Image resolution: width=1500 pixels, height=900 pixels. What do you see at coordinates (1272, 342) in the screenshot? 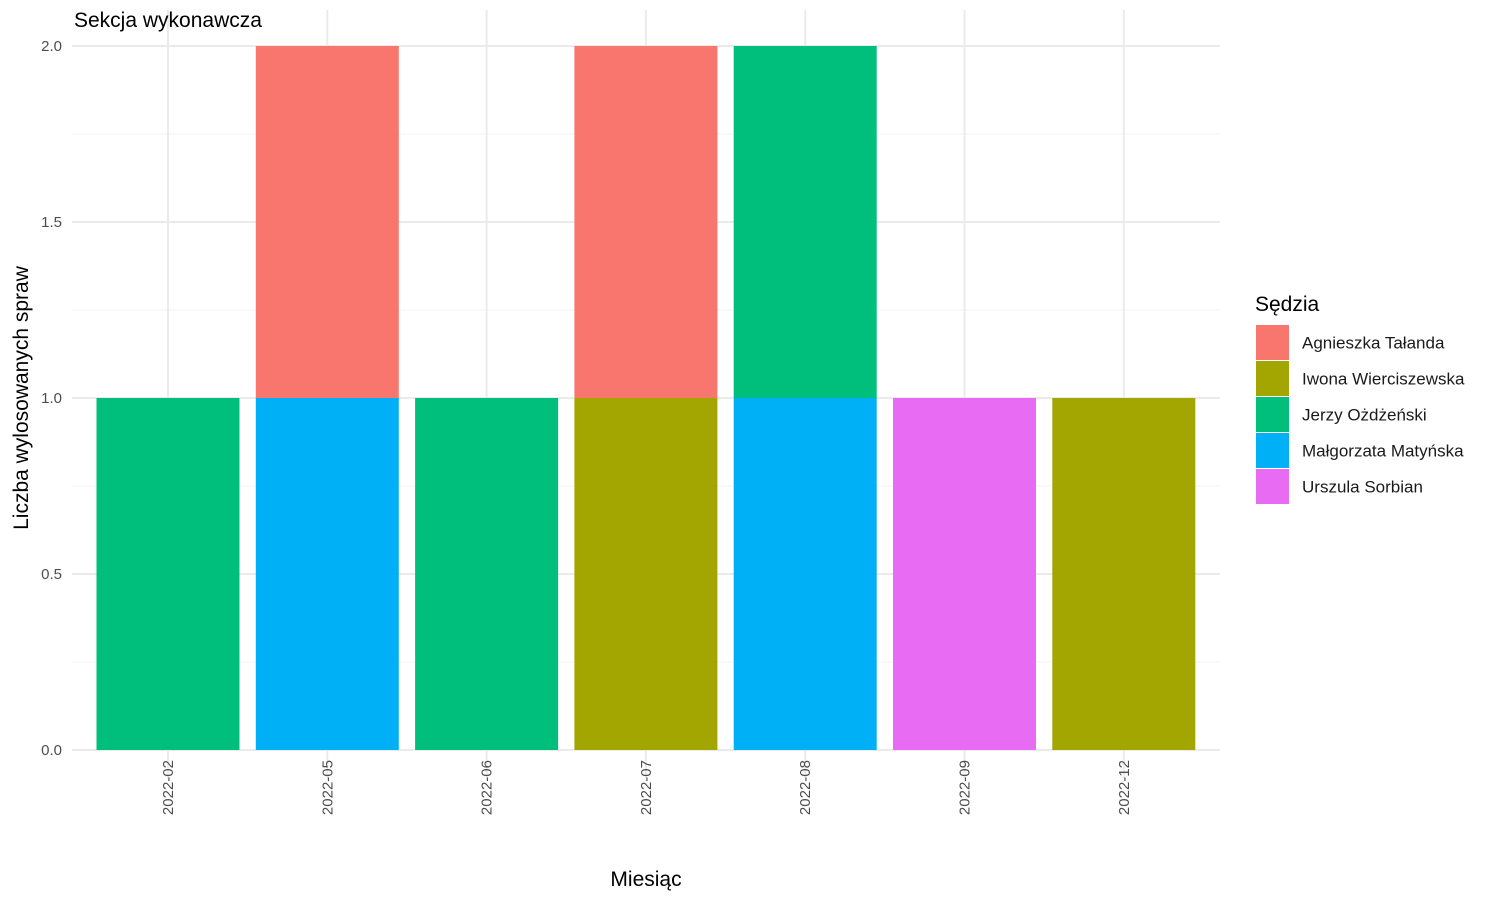
I see `legend-key-agnieszka-talanda` at bounding box center [1272, 342].